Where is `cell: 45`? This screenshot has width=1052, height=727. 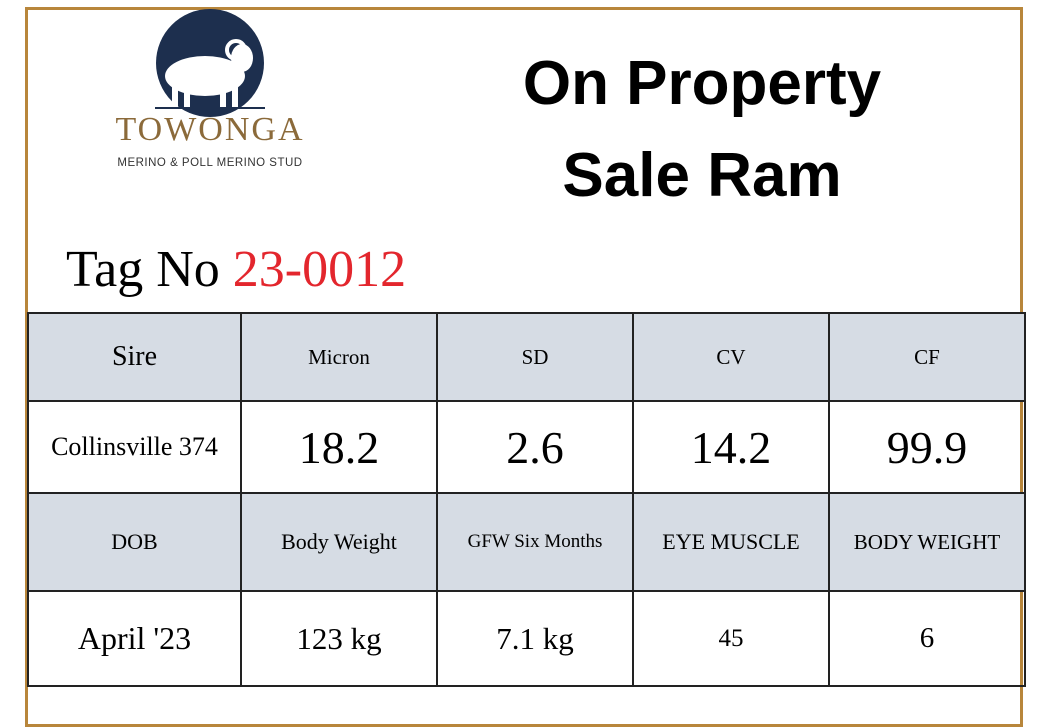 cell: 45 is located at coordinates (731, 638).